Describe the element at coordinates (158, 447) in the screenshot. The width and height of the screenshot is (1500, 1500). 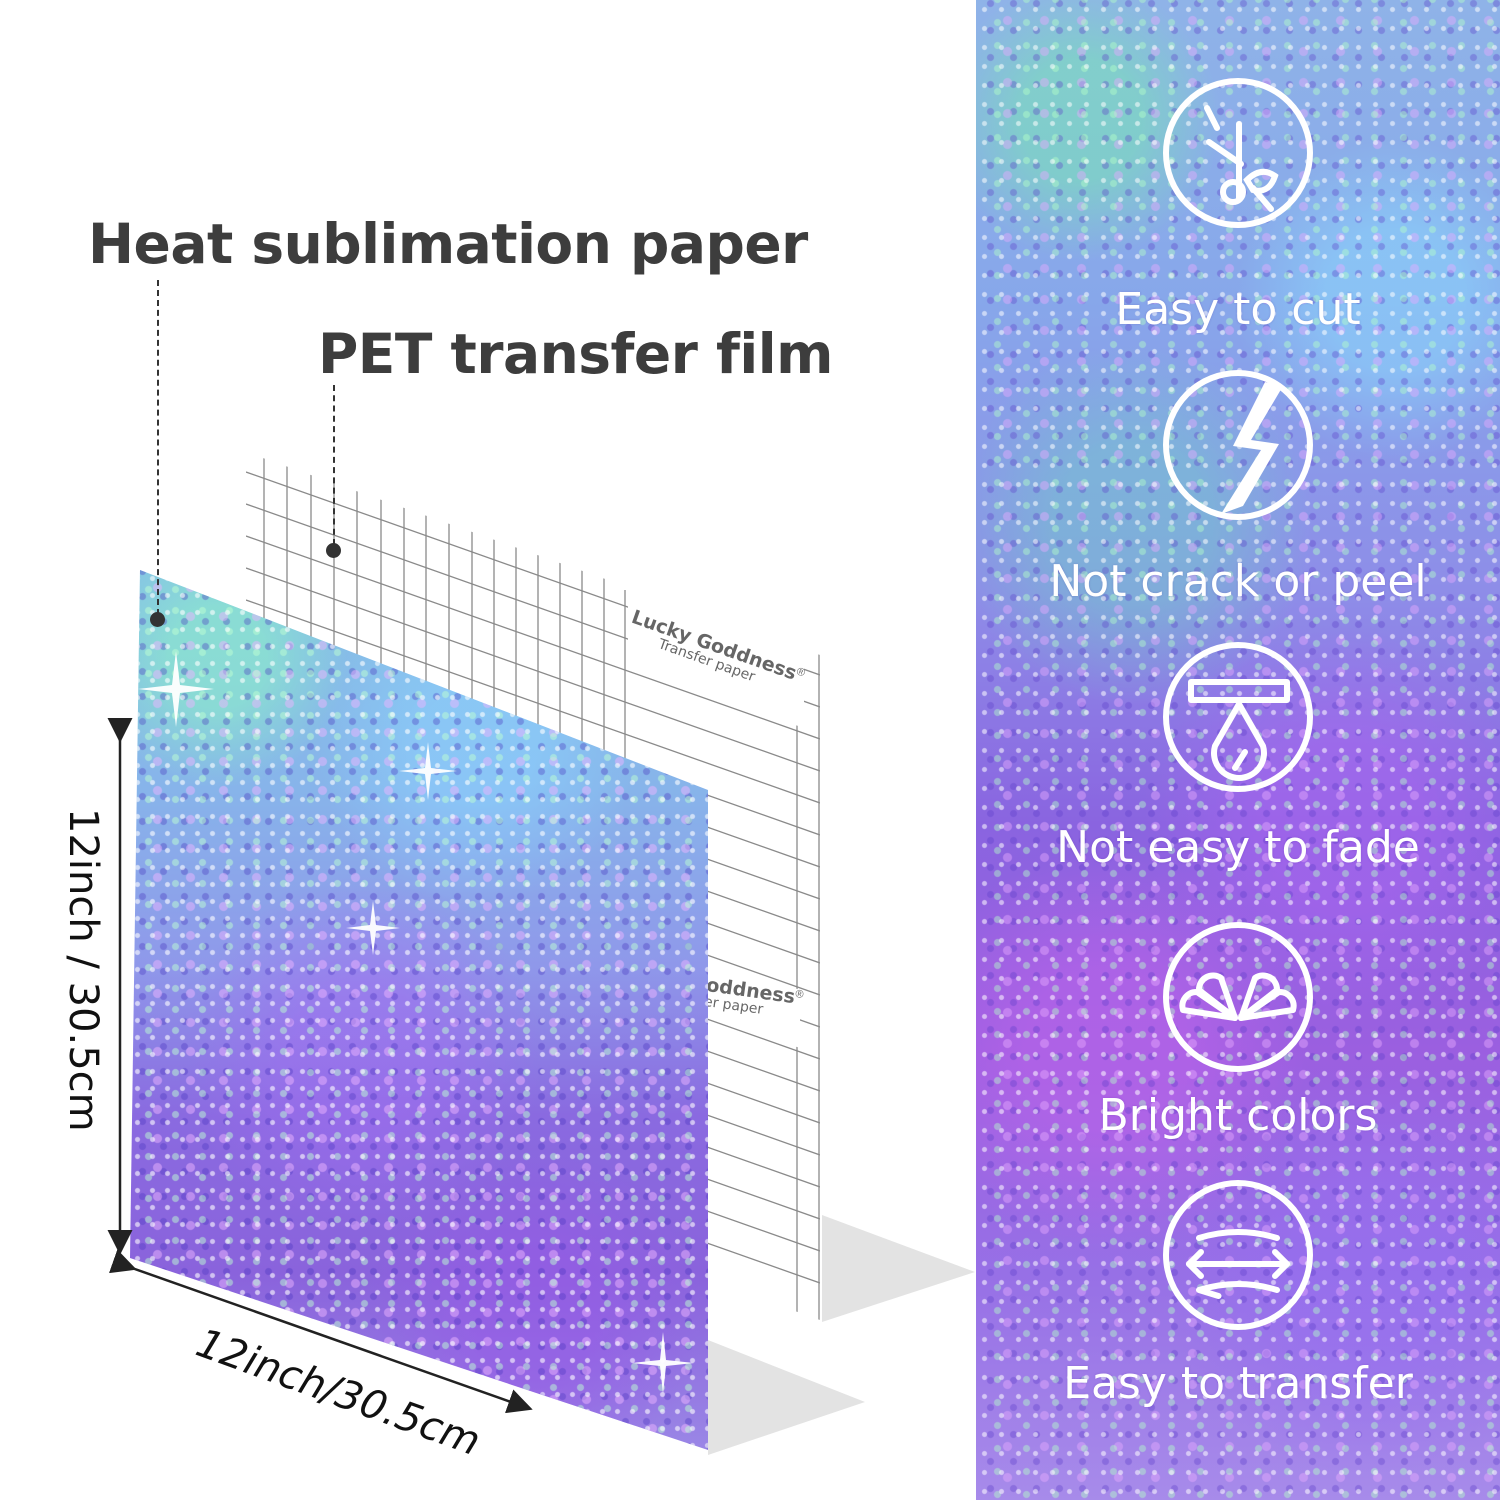
I see `heat-leader-line` at that location.